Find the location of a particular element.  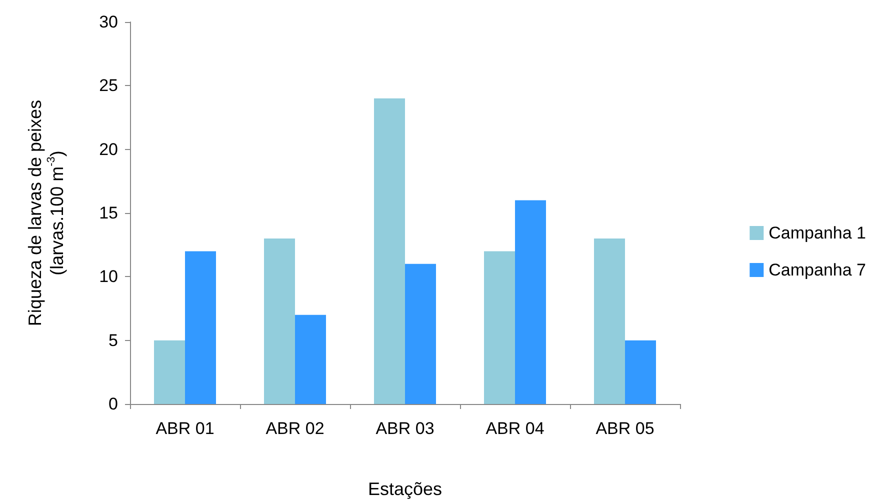

legend-label: Campanha 7 is located at coordinates (817, 270).